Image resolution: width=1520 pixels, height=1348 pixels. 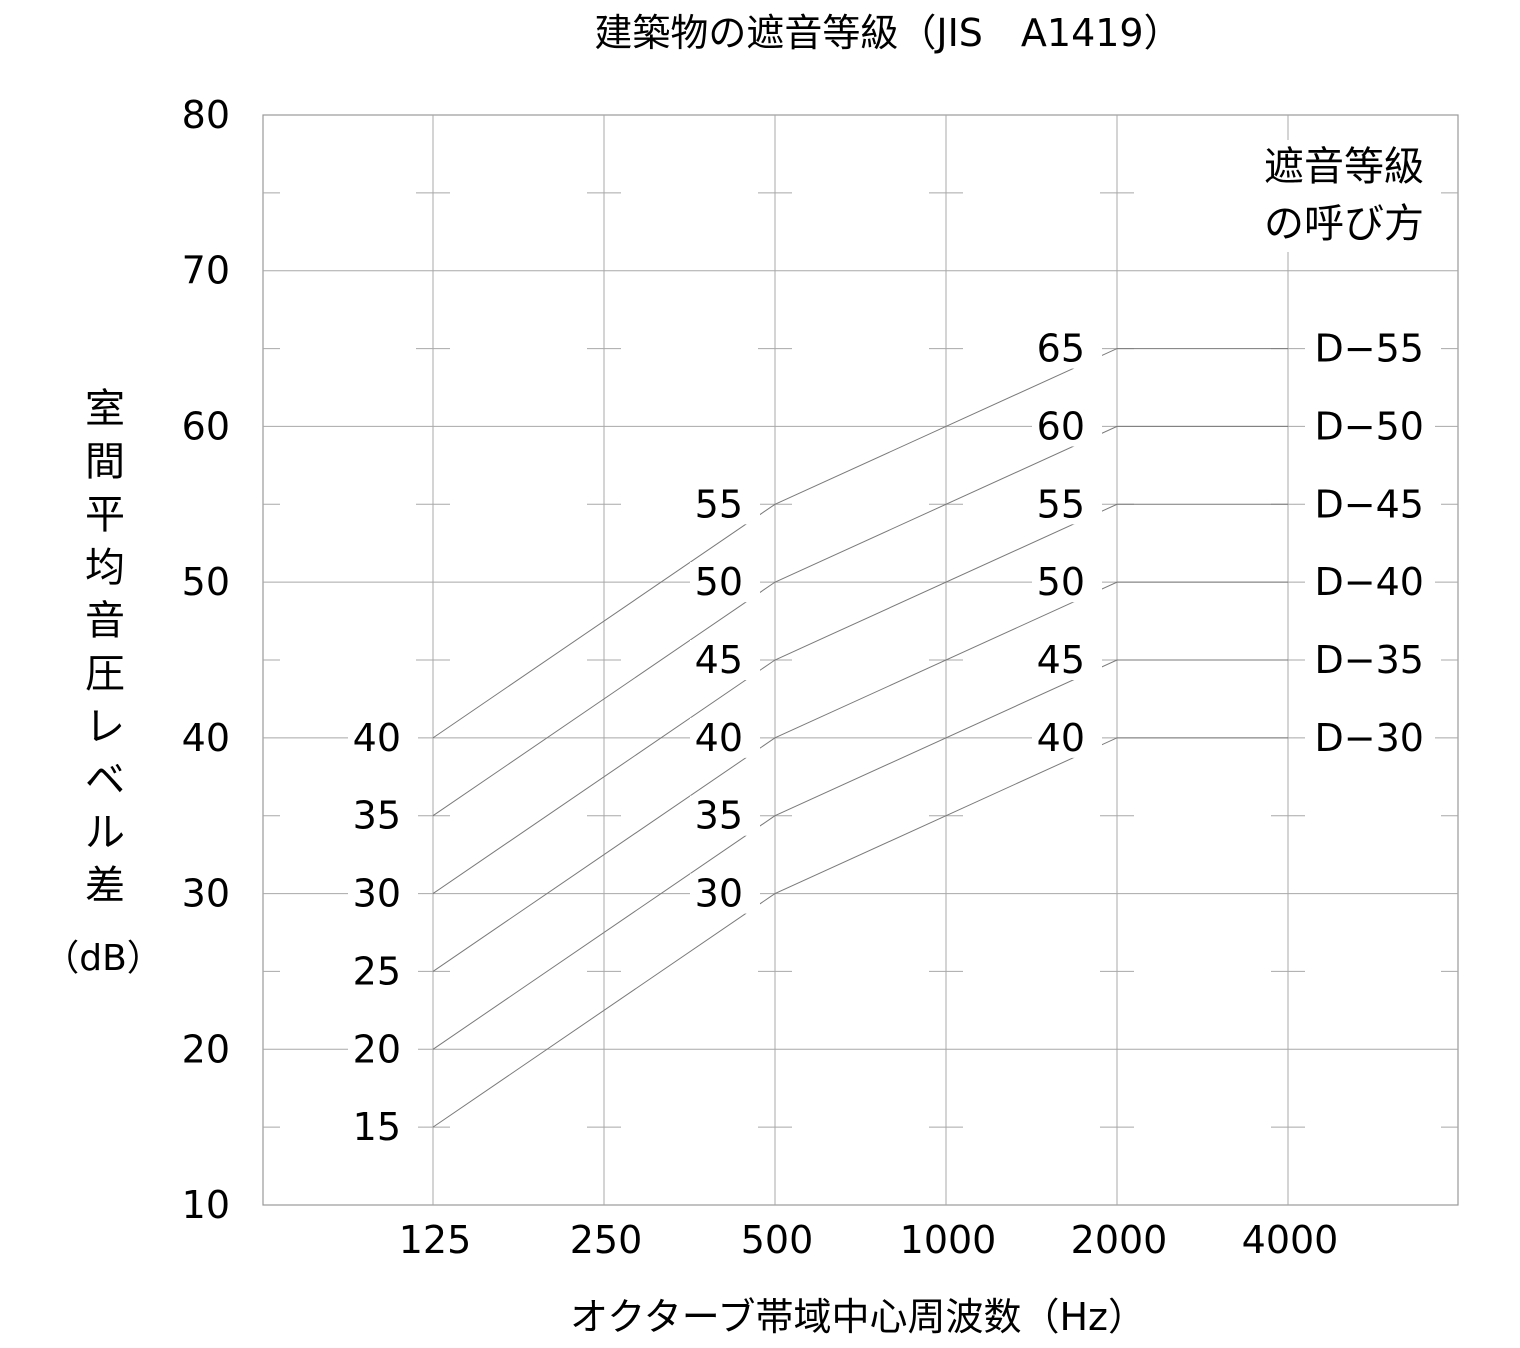 I want to click on x-tick-label: 2000, so click(x=1119, y=1240).